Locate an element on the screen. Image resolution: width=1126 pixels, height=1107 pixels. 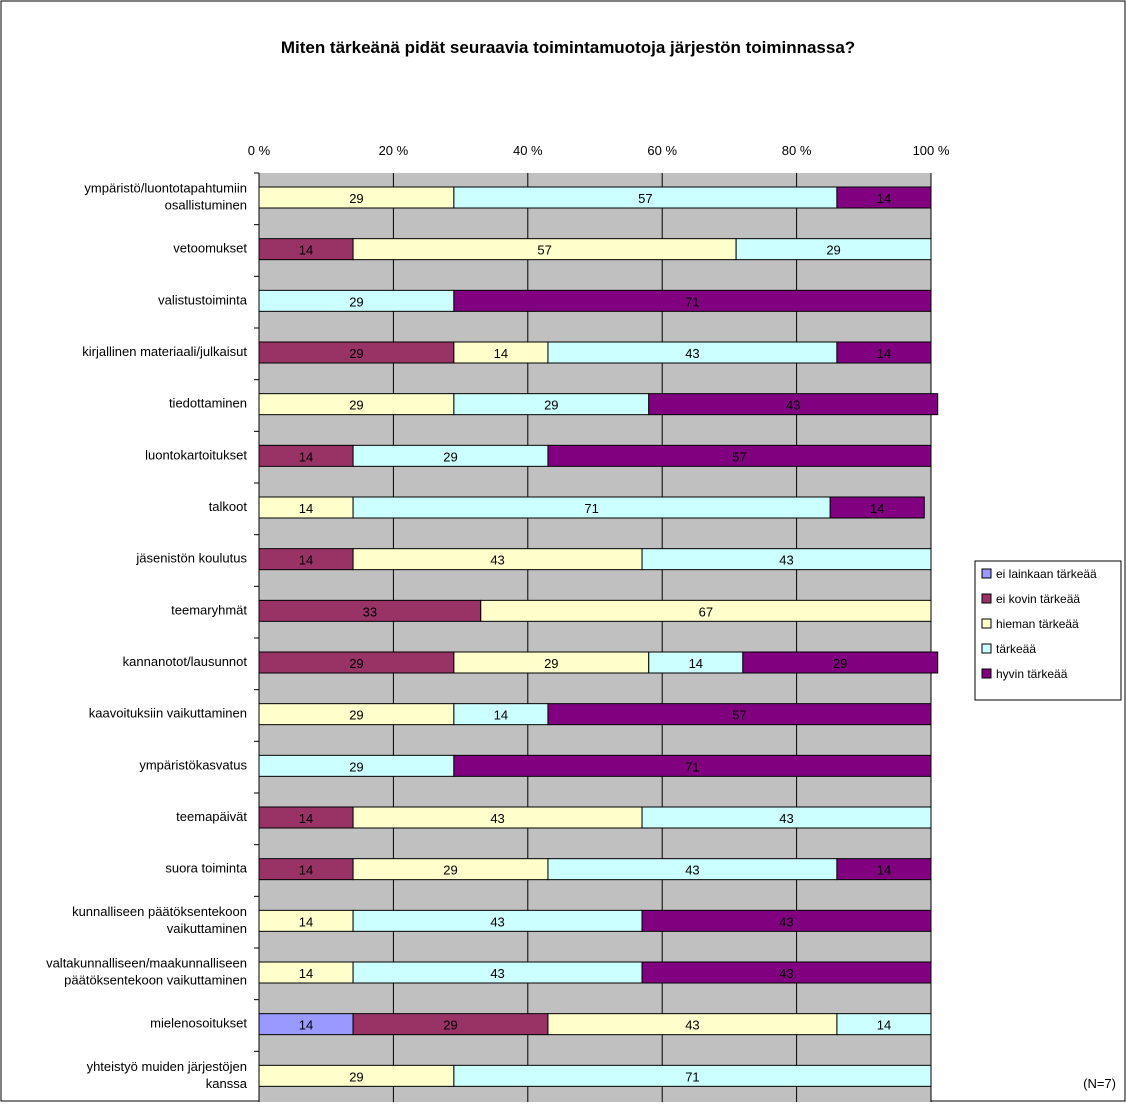
category-label: teemaryhmät is located at coordinates (209, 609).